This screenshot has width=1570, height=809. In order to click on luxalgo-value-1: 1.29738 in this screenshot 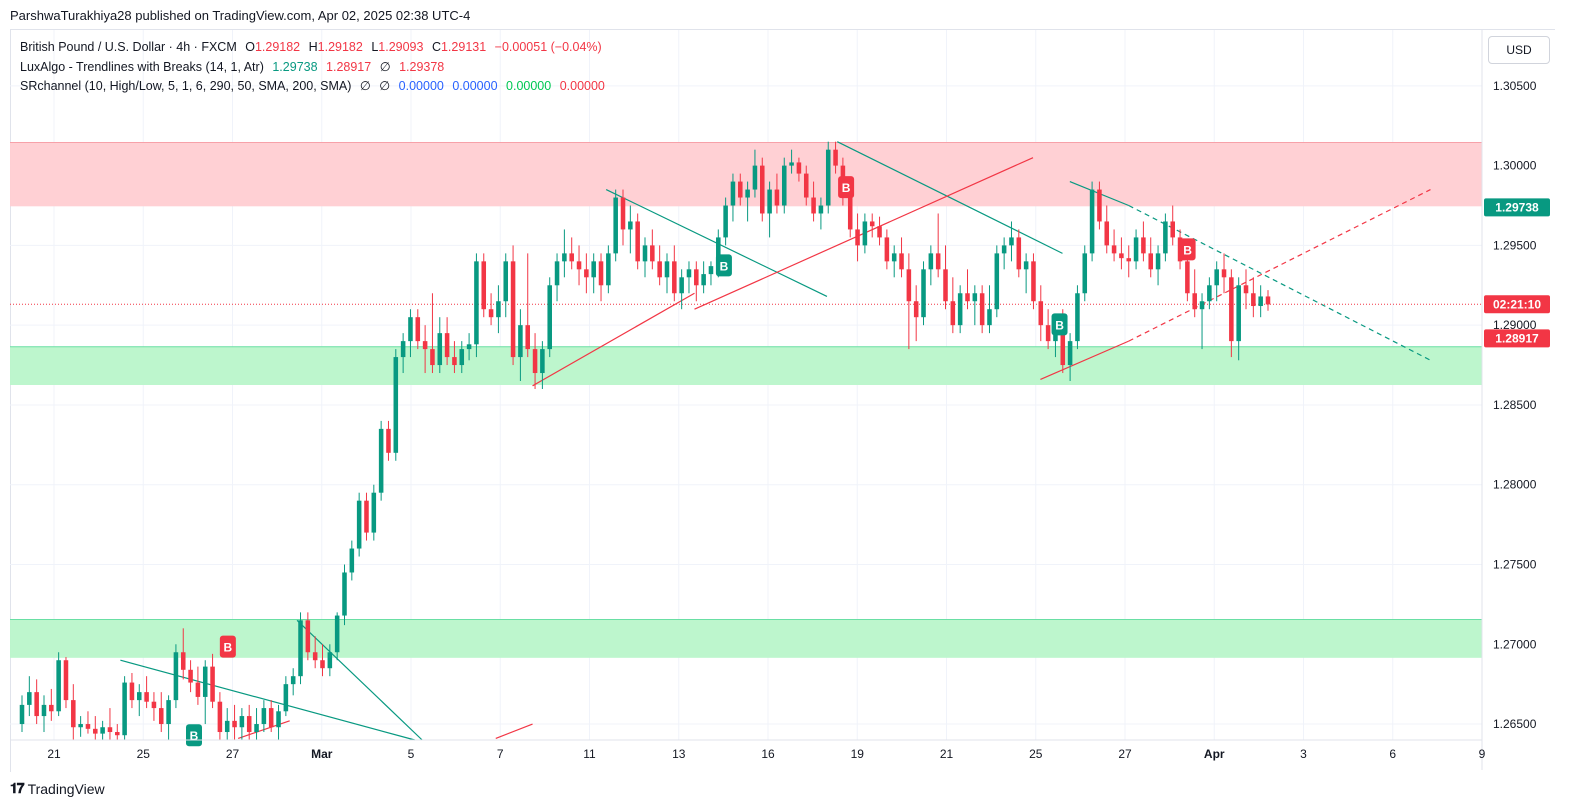, I will do `click(295, 67)`.